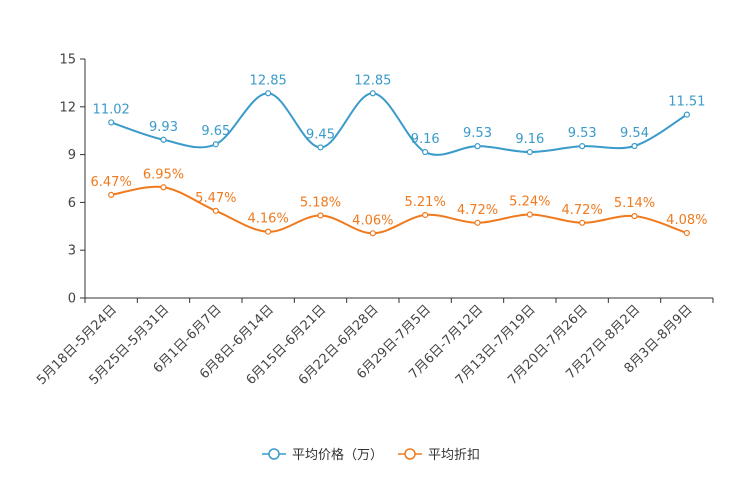  I want to click on legend-label: 平均折扣, so click(454, 455).